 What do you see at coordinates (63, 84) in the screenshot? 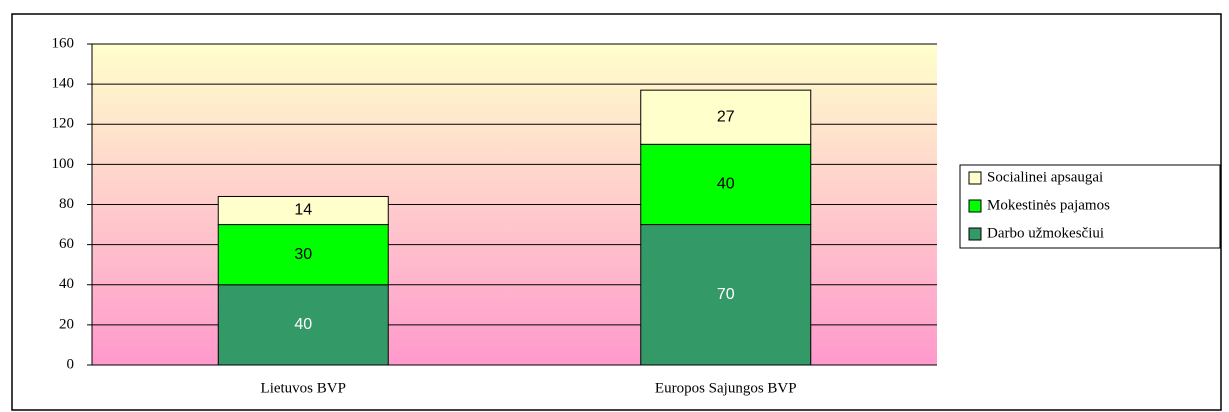
I see `y-tick-label: 140` at bounding box center [63, 84].